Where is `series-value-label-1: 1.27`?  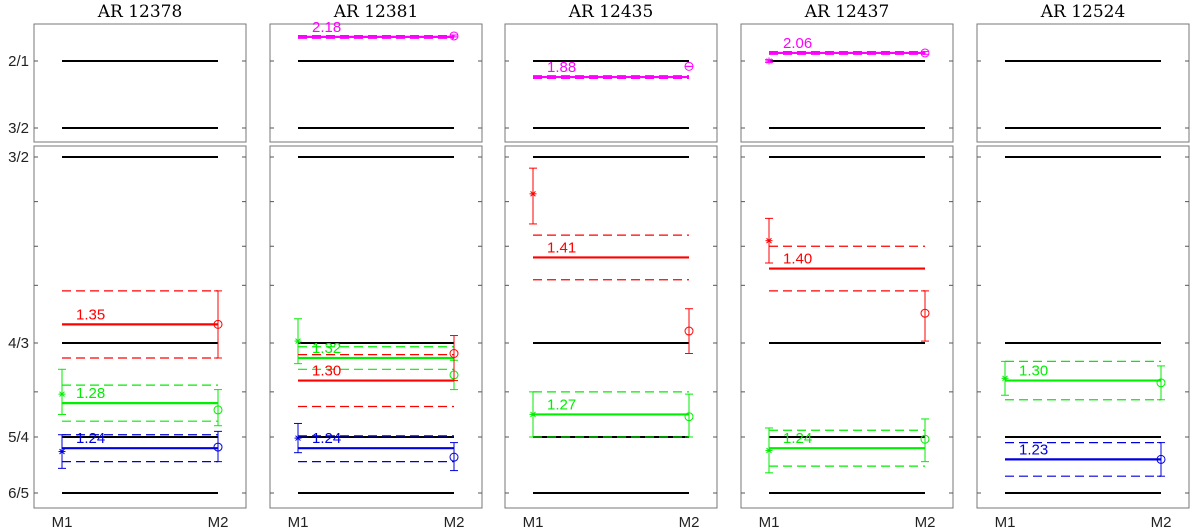 series-value-label-1: 1.27 is located at coordinates (561, 404).